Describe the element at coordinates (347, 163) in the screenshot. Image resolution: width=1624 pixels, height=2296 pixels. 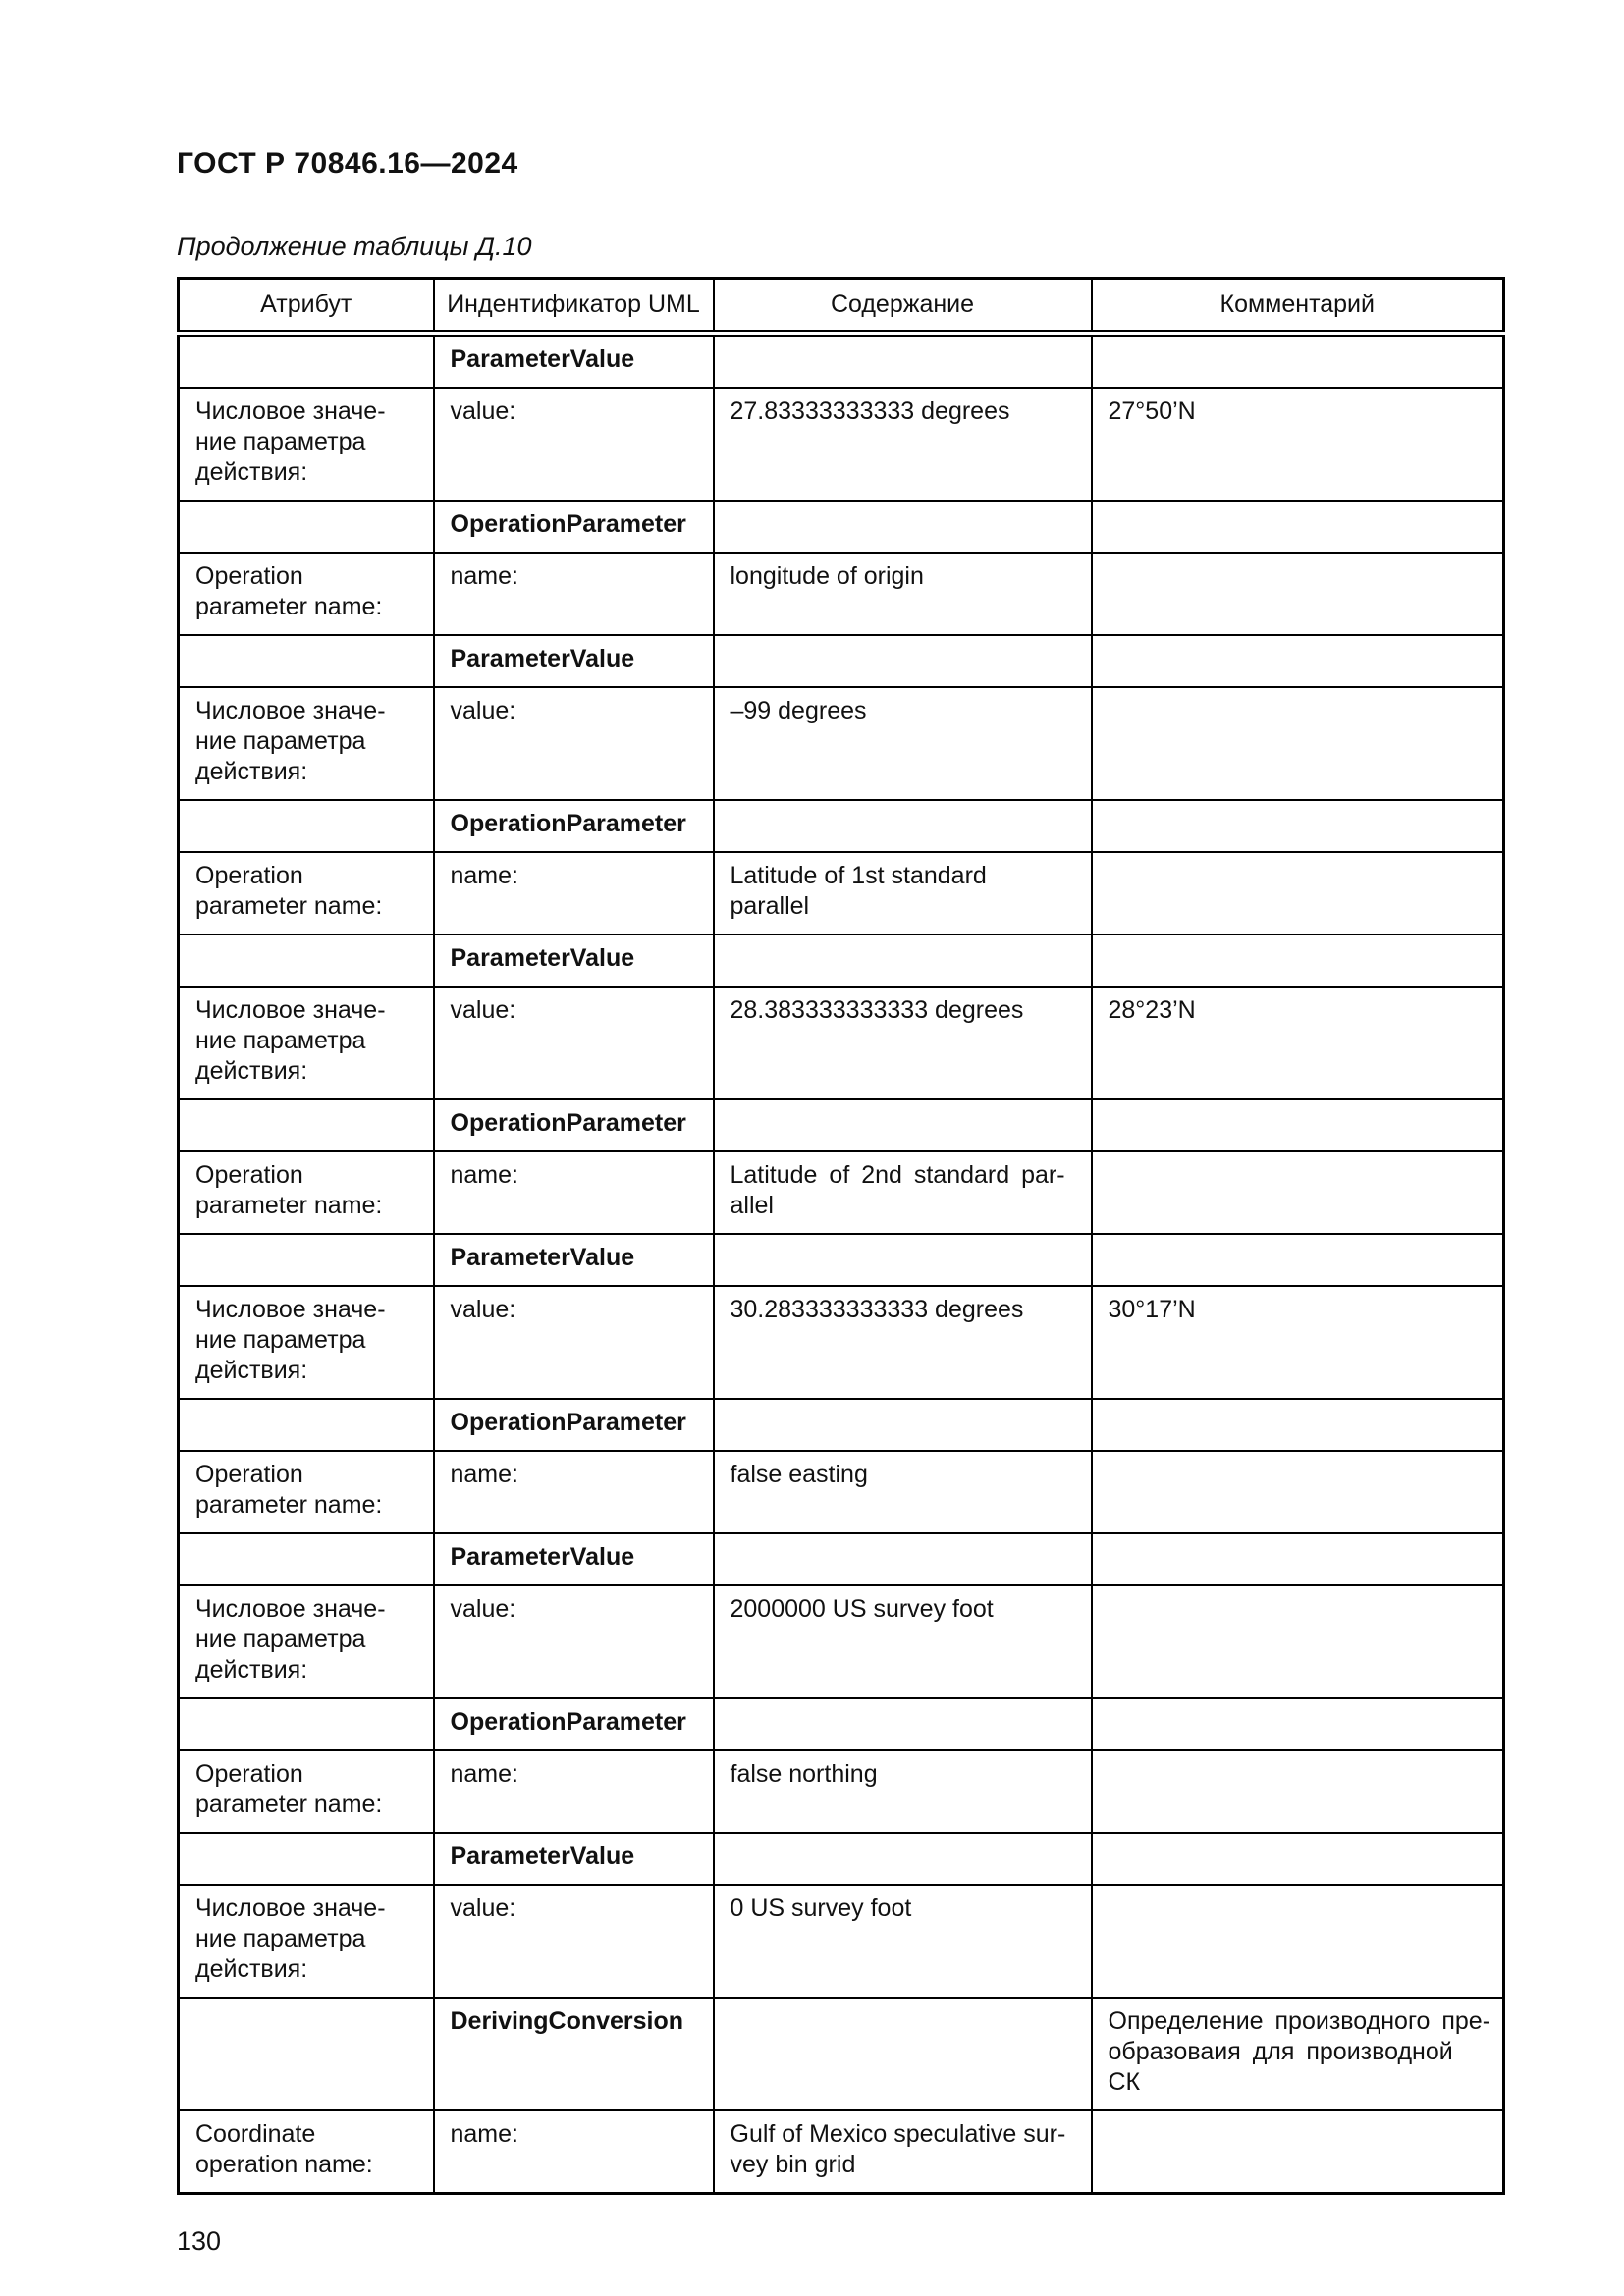
I see `doc-header: ГОСТ Р 70846.16—2024` at that location.